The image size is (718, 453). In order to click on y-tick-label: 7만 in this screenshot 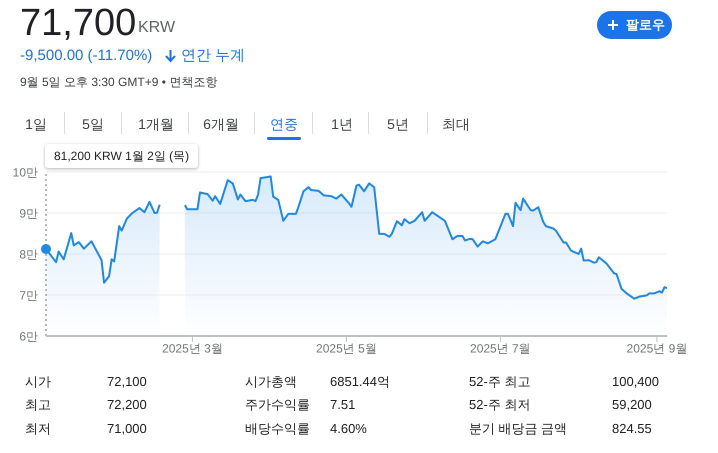, I will do `click(28, 295)`.